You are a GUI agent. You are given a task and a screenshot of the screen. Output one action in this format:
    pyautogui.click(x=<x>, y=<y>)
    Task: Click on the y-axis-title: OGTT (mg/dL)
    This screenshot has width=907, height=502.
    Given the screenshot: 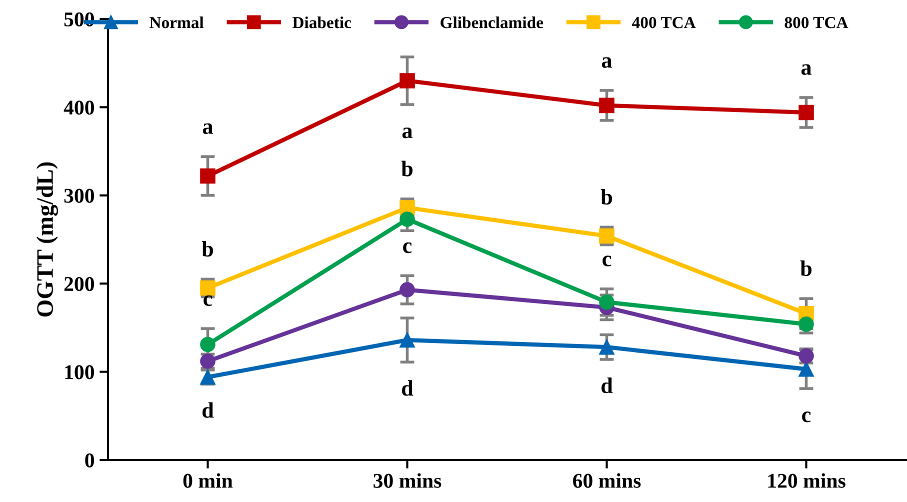 What is the action you would take?
    pyautogui.click(x=47, y=239)
    